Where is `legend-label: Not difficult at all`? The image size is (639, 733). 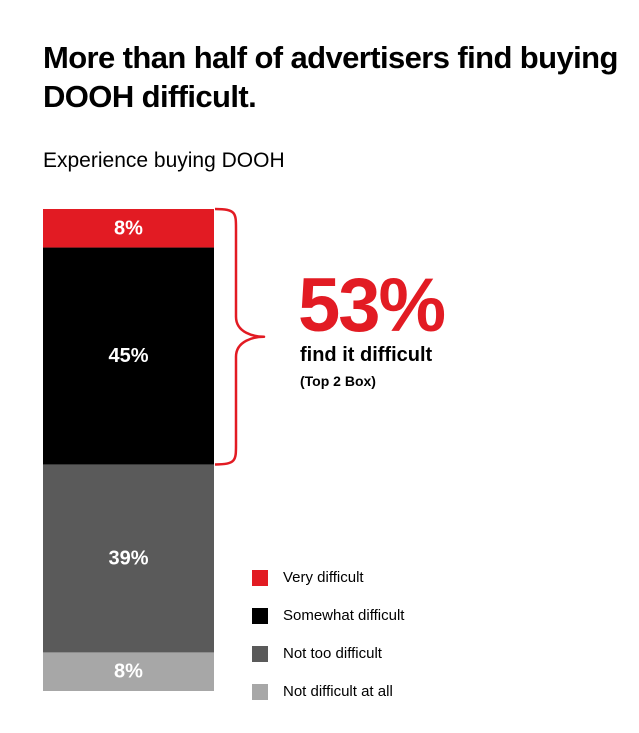 legend-label: Not difficult at all is located at coordinates (338, 691).